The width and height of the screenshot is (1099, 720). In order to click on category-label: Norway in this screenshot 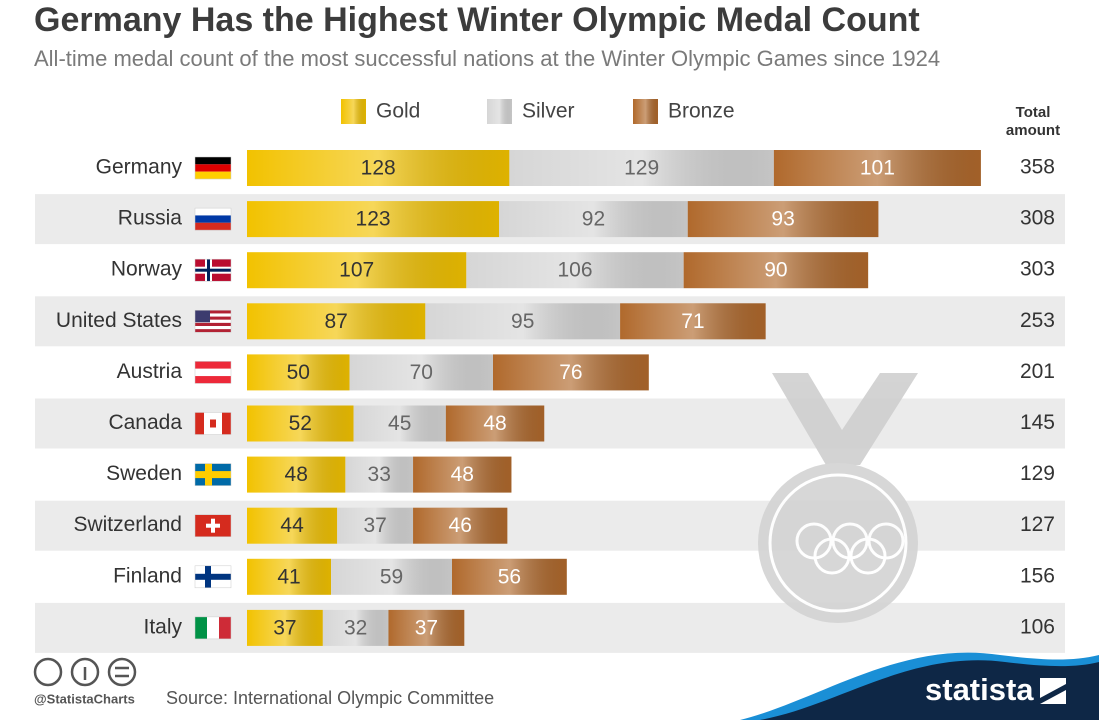, I will do `click(147, 269)`.